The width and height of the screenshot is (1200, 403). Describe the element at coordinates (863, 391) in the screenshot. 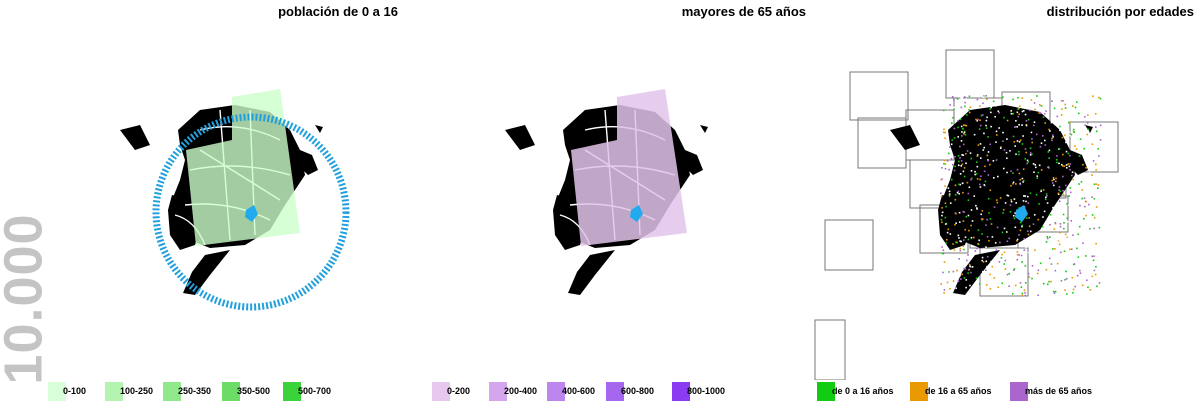

I see `legend-label: de 0 a 16 años` at that location.